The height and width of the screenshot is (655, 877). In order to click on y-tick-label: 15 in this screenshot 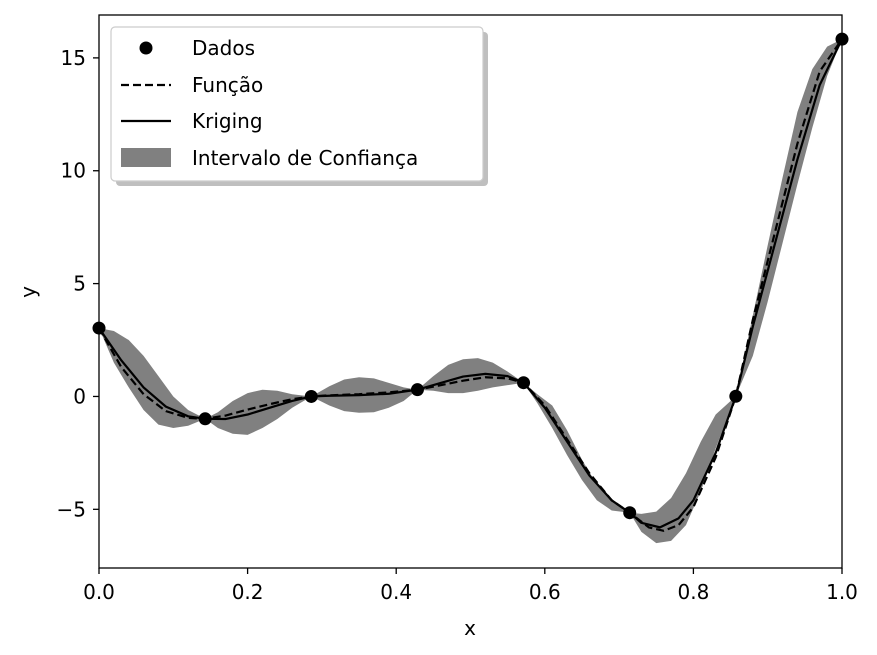, I will do `click(73, 58)`.